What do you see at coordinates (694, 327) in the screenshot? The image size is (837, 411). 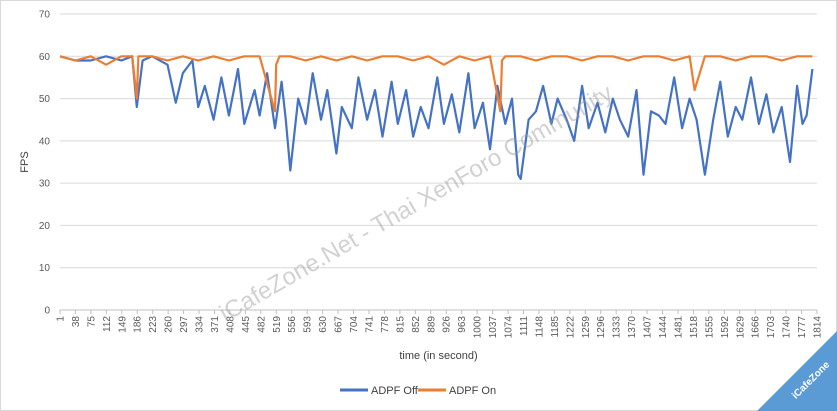 I see `x-tick-label: 1518` at bounding box center [694, 327].